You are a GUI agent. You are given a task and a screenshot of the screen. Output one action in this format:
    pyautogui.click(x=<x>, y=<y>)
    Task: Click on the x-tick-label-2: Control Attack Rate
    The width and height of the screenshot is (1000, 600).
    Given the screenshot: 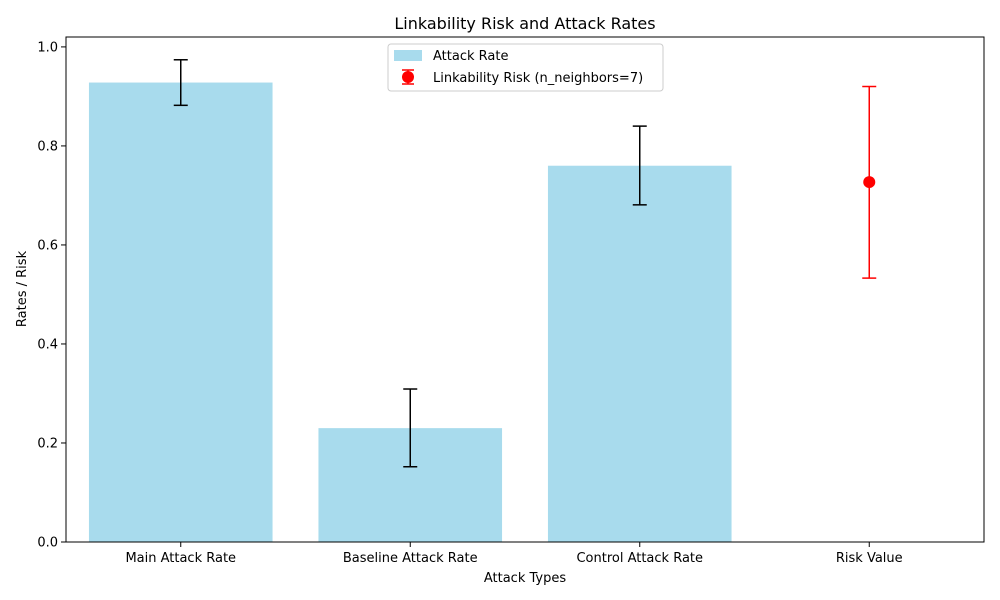 What is the action you would take?
    pyautogui.click(x=639, y=558)
    